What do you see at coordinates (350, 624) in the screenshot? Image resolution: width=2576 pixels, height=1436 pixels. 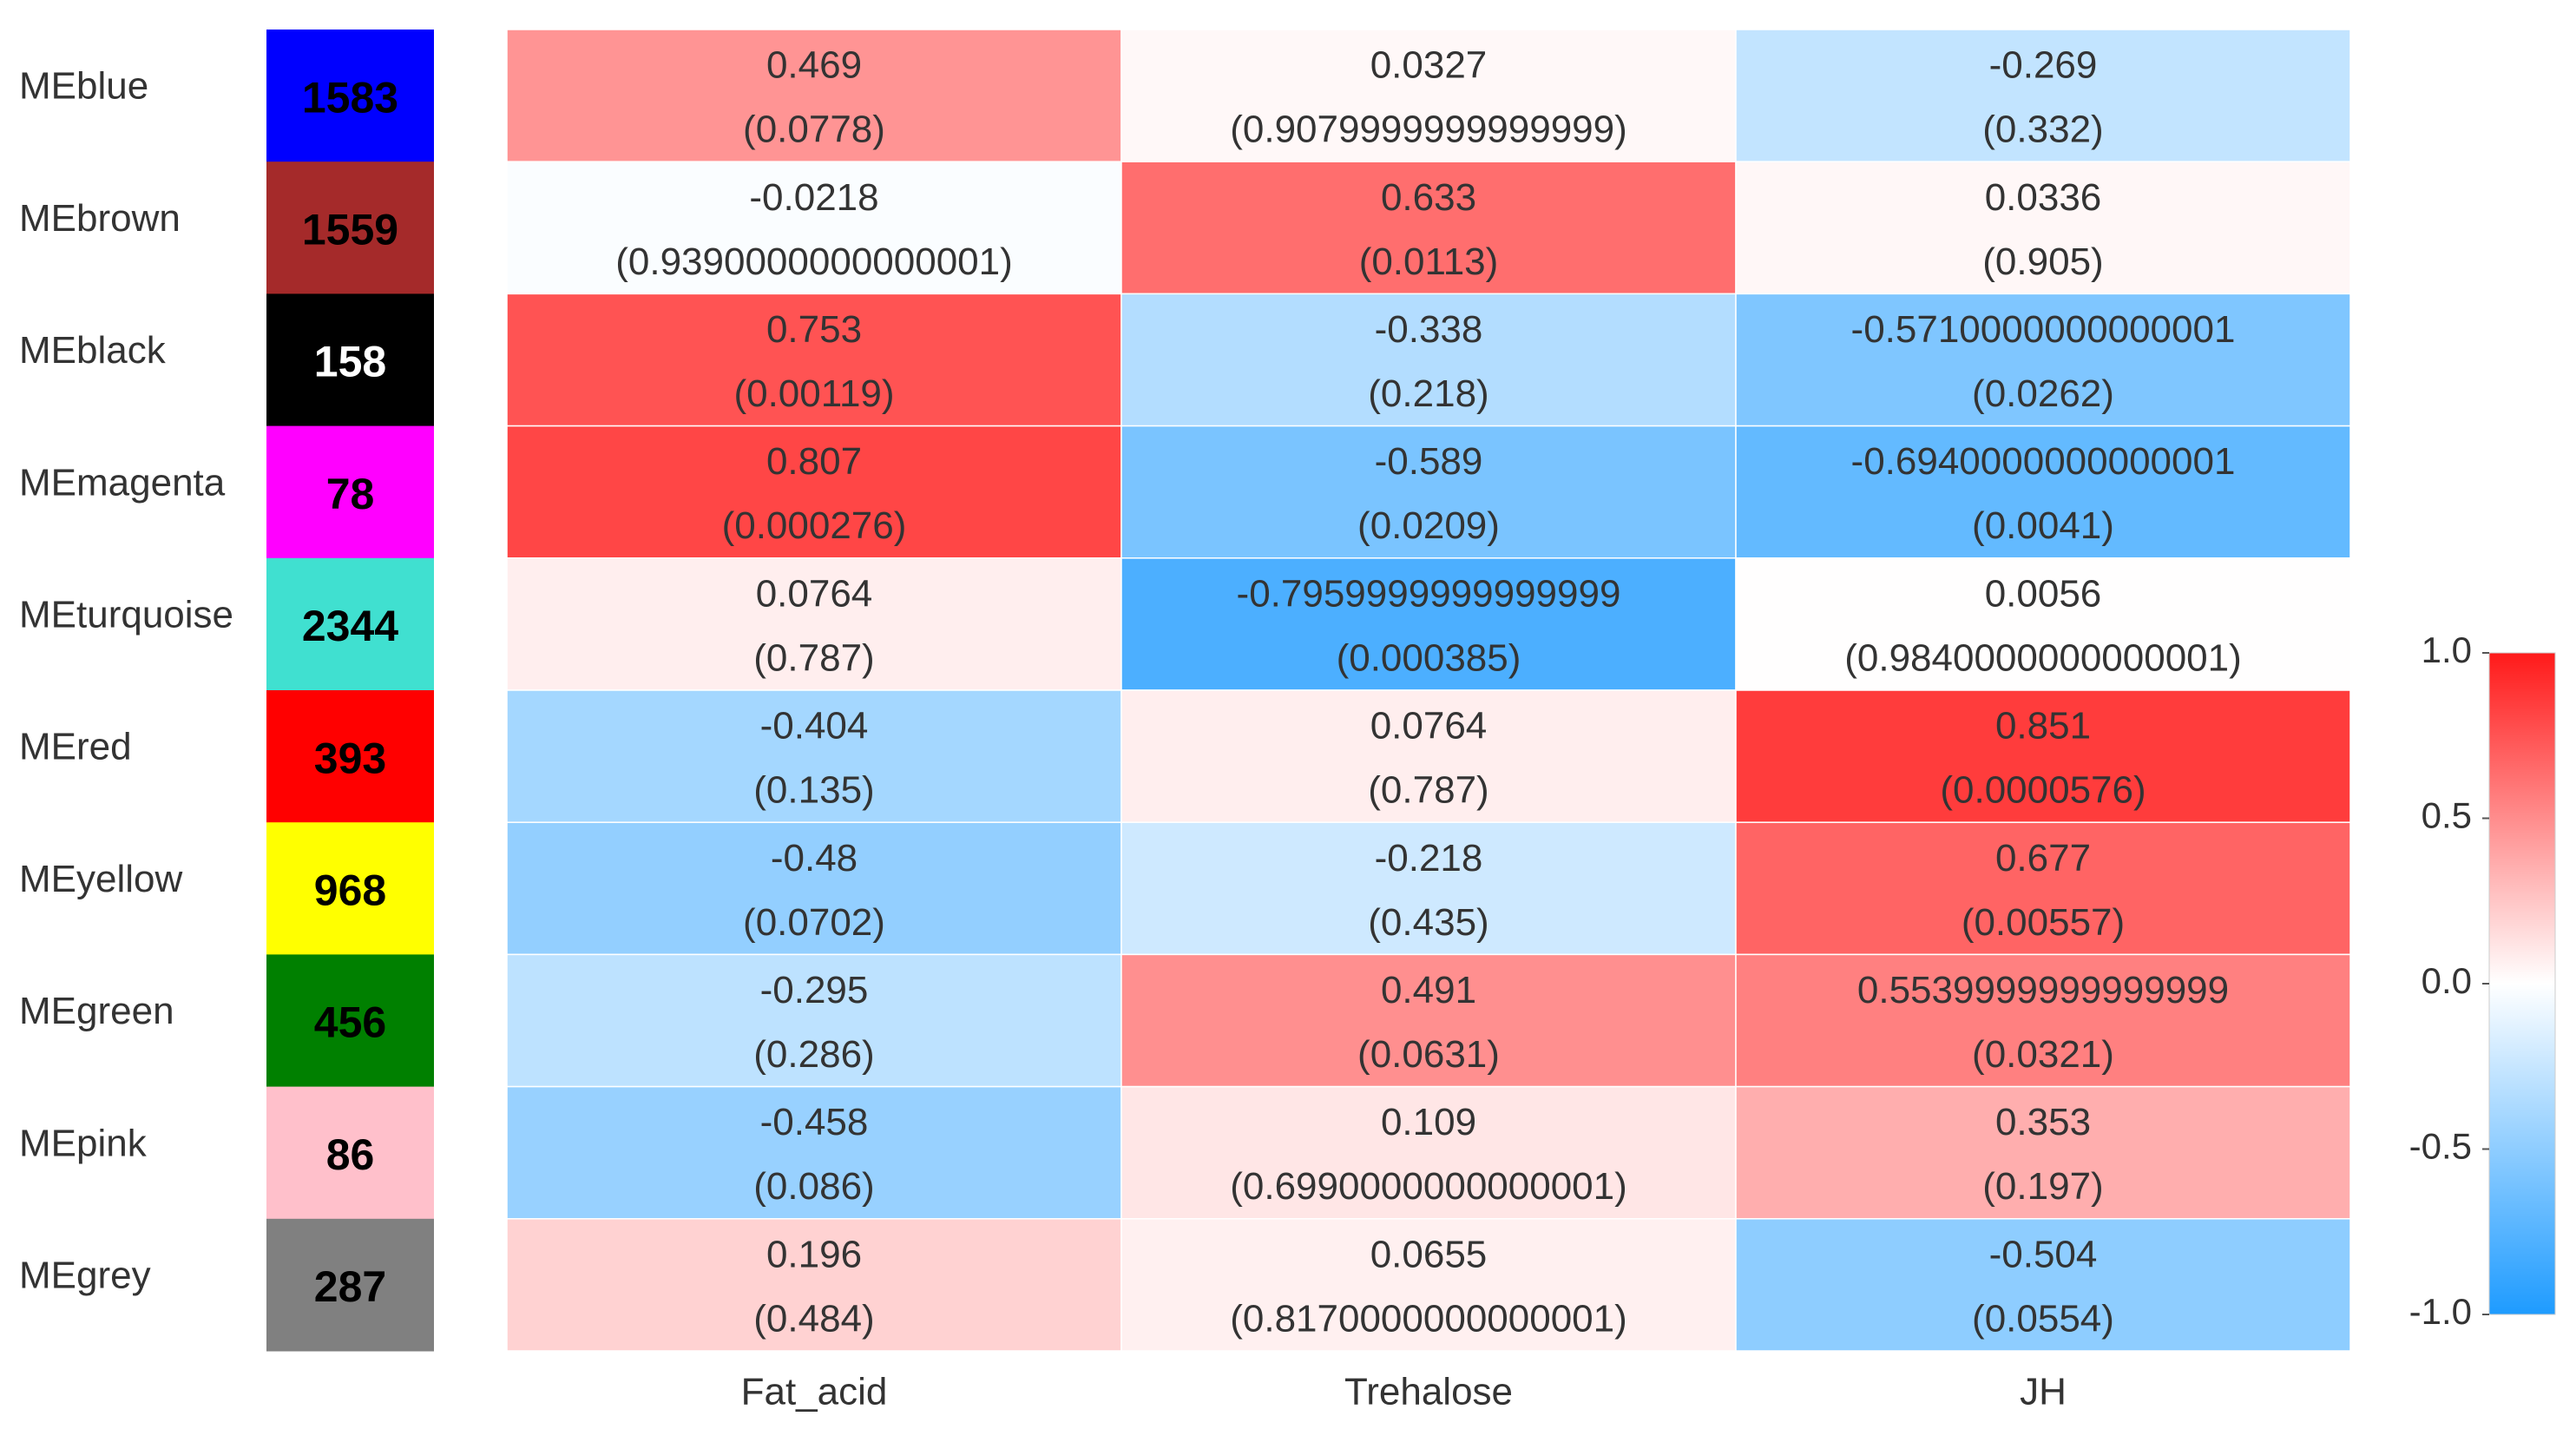 I see `module-swatch-meturquoise` at bounding box center [350, 624].